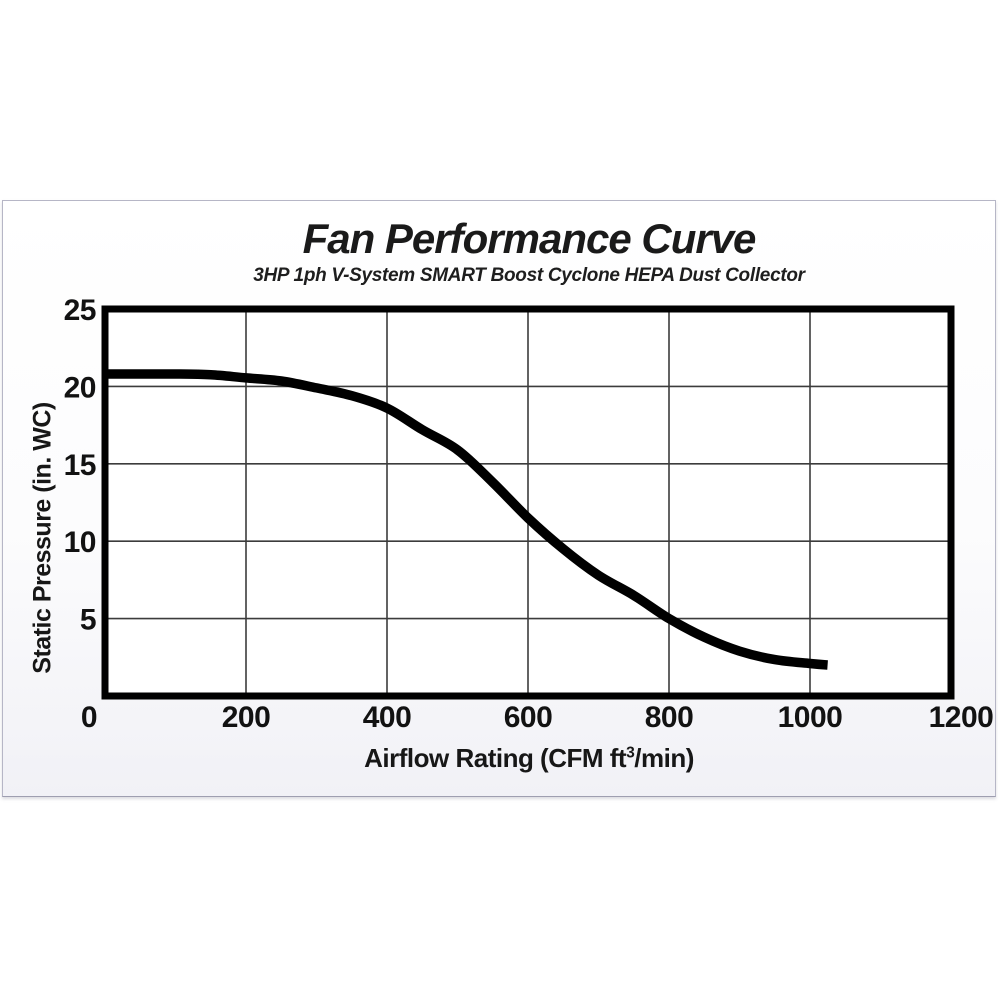  I want to click on chart-title: Fan Performance Curve, so click(529, 238).